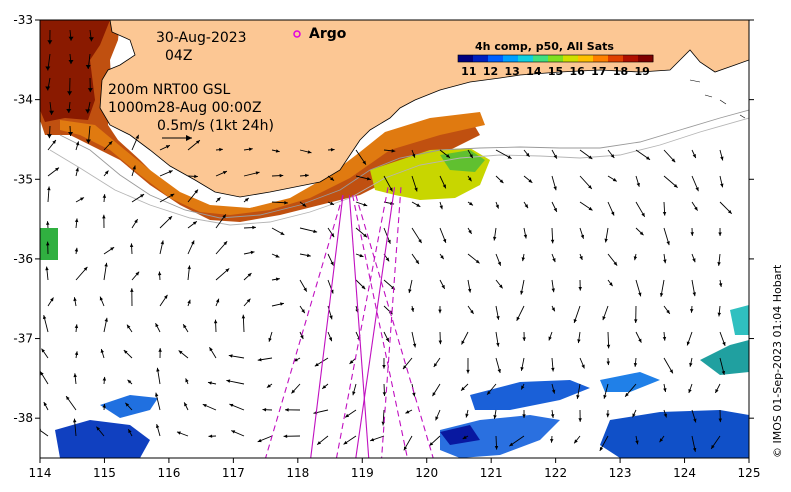 Image resolution: width=791 pixels, height=492 pixels. What do you see at coordinates (297, 34) in the screenshot?
I see `argo-marker-icon` at bounding box center [297, 34].